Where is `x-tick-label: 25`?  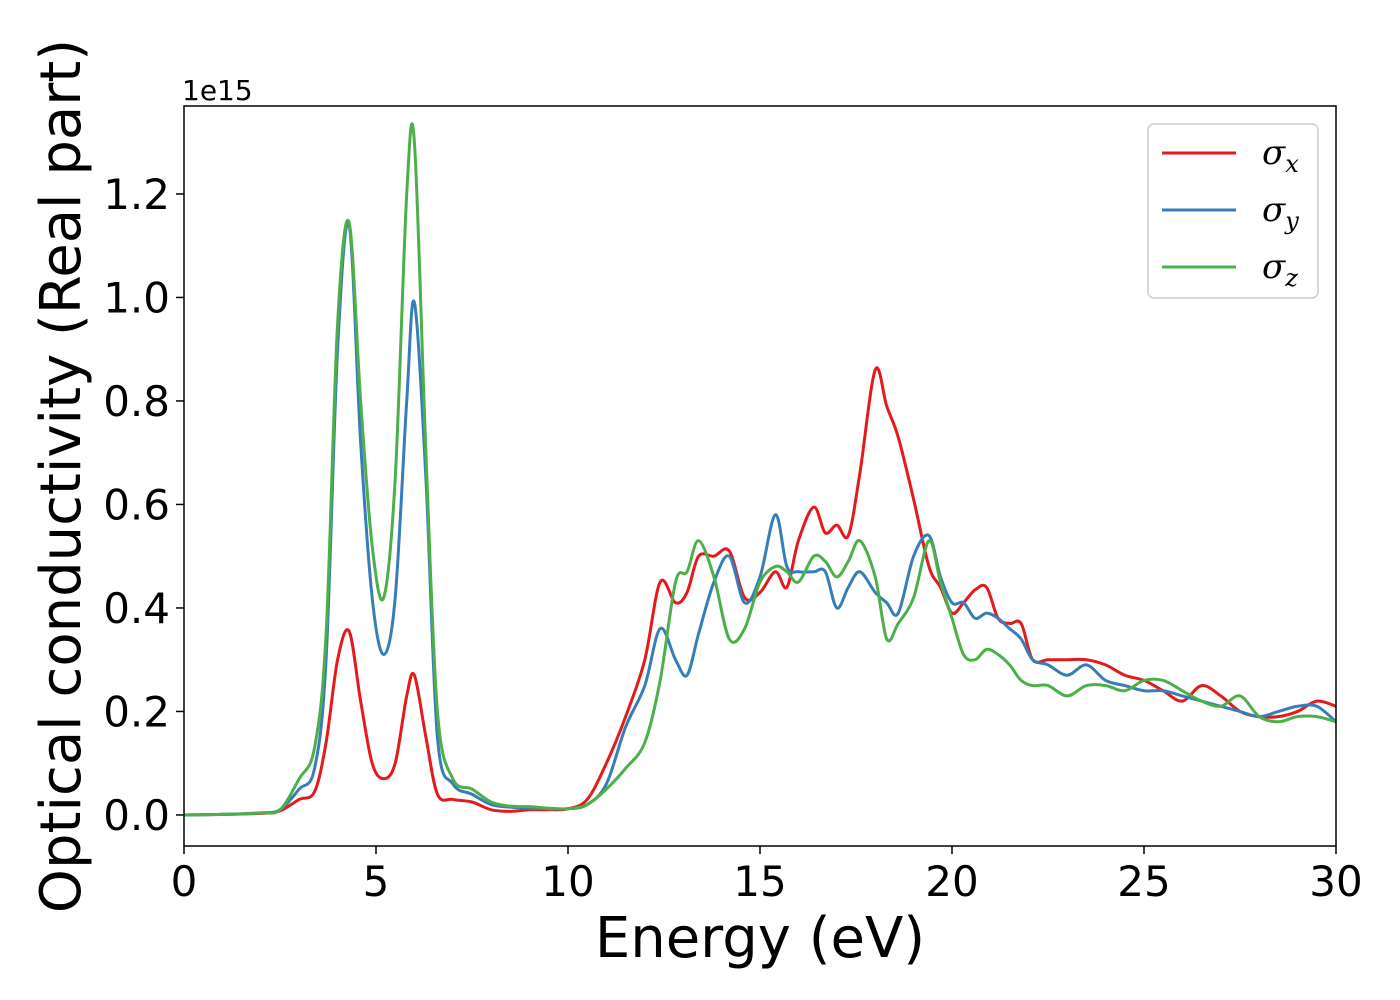
x-tick-label: 25 is located at coordinates (1143, 881).